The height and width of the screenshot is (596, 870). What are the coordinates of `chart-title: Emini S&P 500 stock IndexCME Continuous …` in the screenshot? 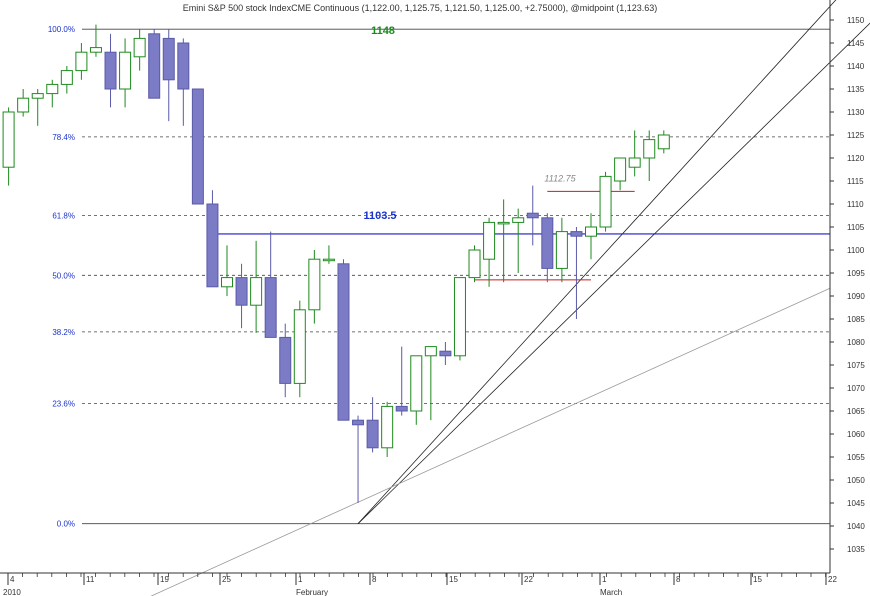 It's located at (420, 8).